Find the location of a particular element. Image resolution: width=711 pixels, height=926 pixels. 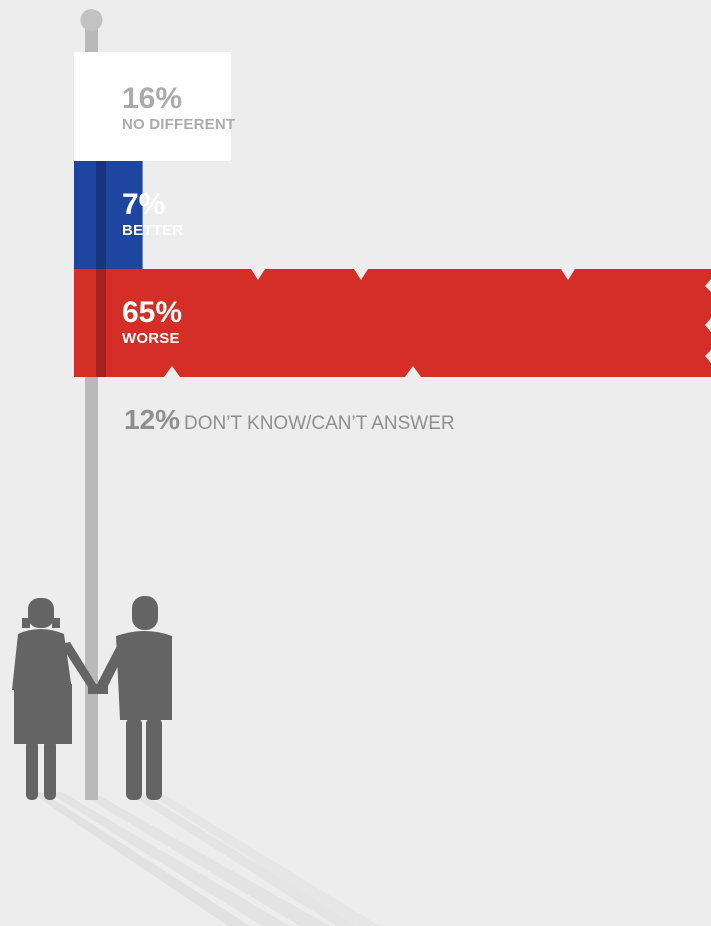

percent-better: 7% is located at coordinates (144, 204).